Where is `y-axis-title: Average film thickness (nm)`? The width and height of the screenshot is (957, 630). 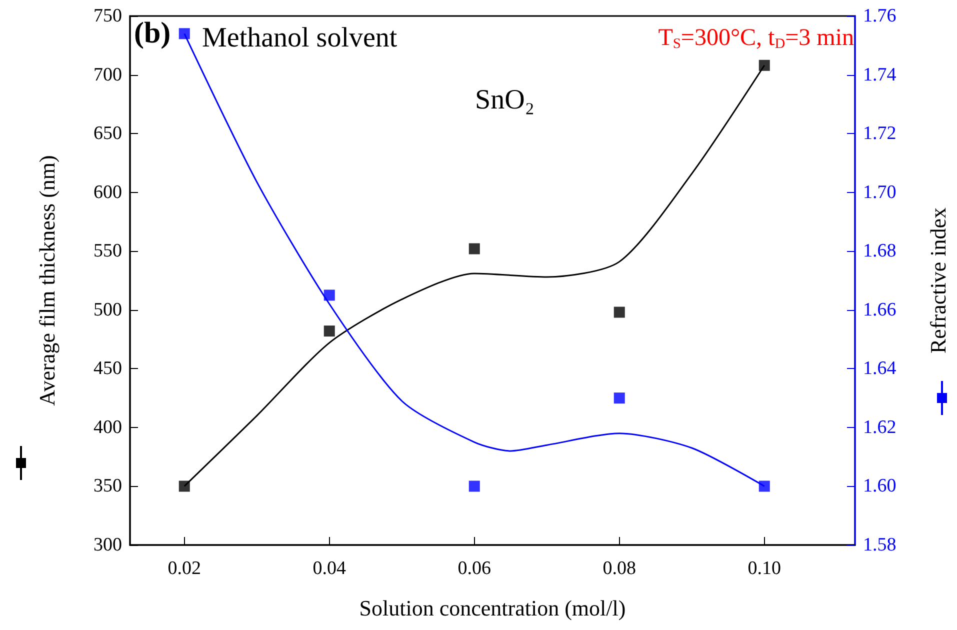 y-axis-title: Average film thickness (nm) is located at coordinates (47, 280).